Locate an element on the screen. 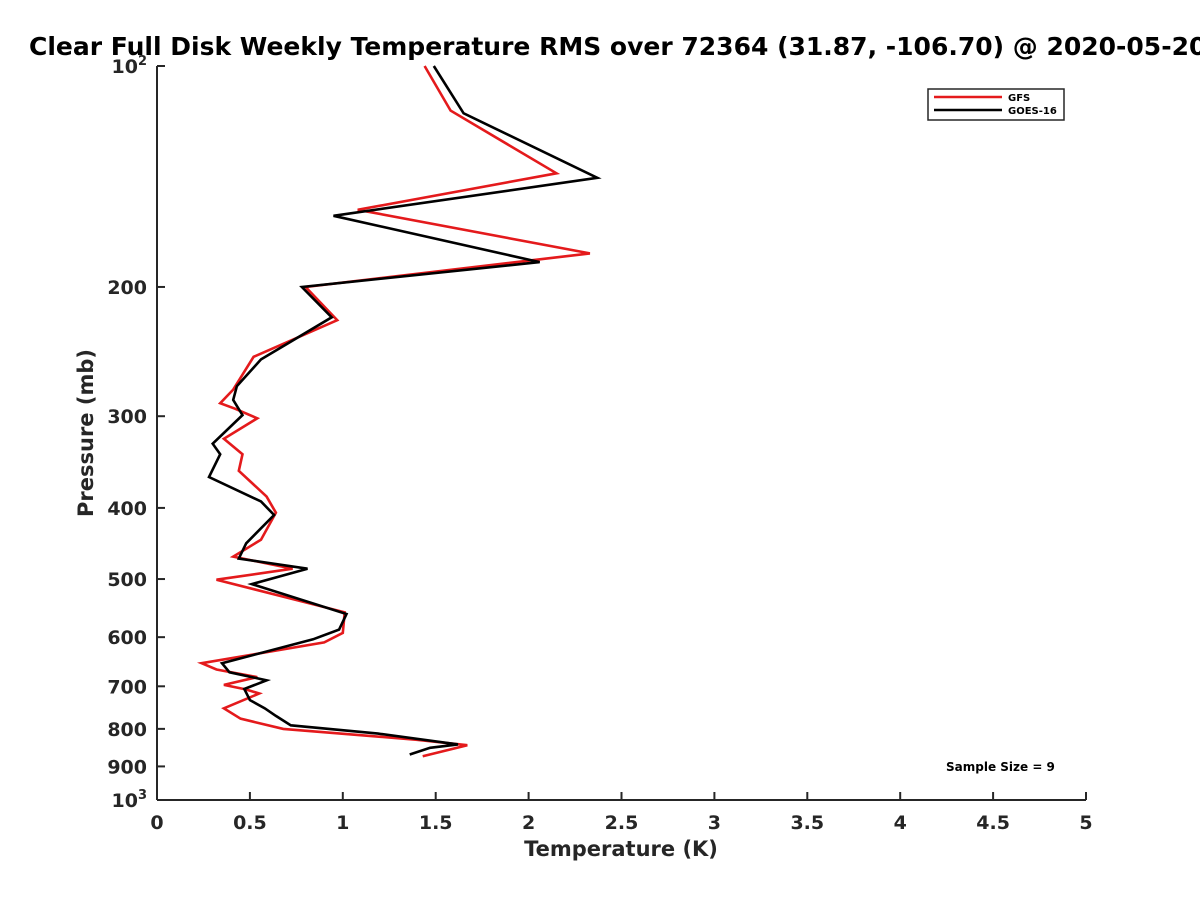 The width and height of the screenshot is (1200, 900). legend: GFS GOES-16 is located at coordinates (996, 104).